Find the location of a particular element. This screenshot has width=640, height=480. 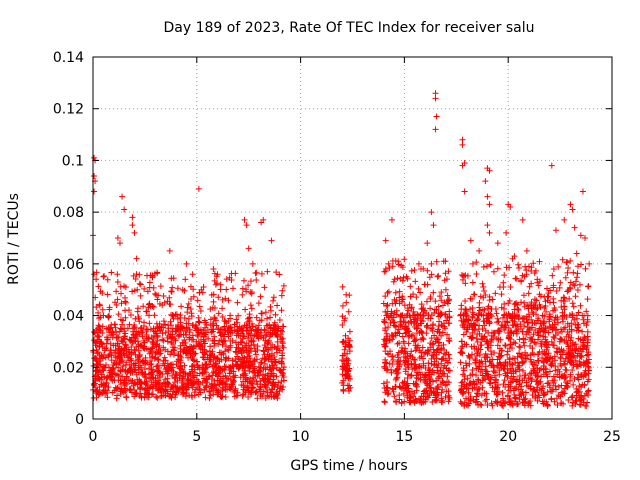

y-tick-label: 0.08 is located at coordinates (68, 213).